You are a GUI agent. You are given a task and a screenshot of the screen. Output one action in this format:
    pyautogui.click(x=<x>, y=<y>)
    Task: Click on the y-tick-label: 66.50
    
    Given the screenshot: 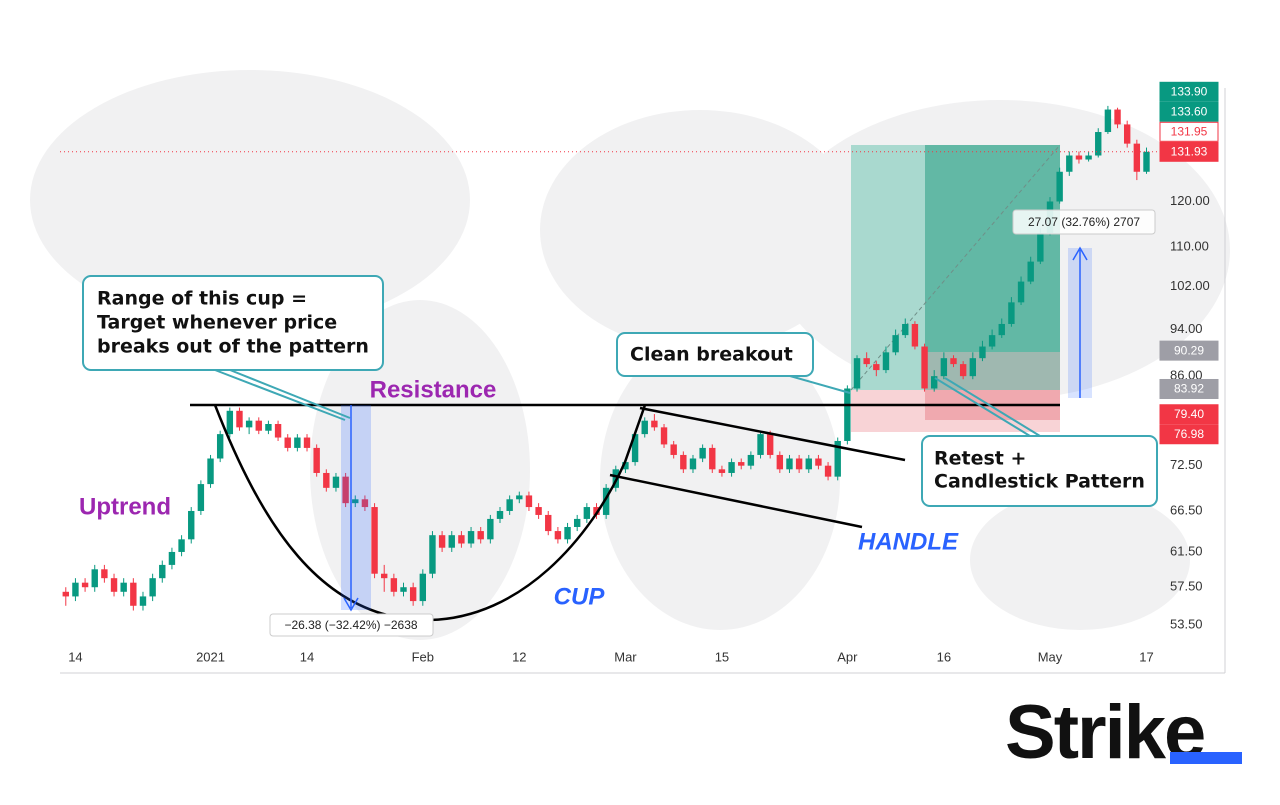 What is the action you would take?
    pyautogui.click(x=1186, y=509)
    